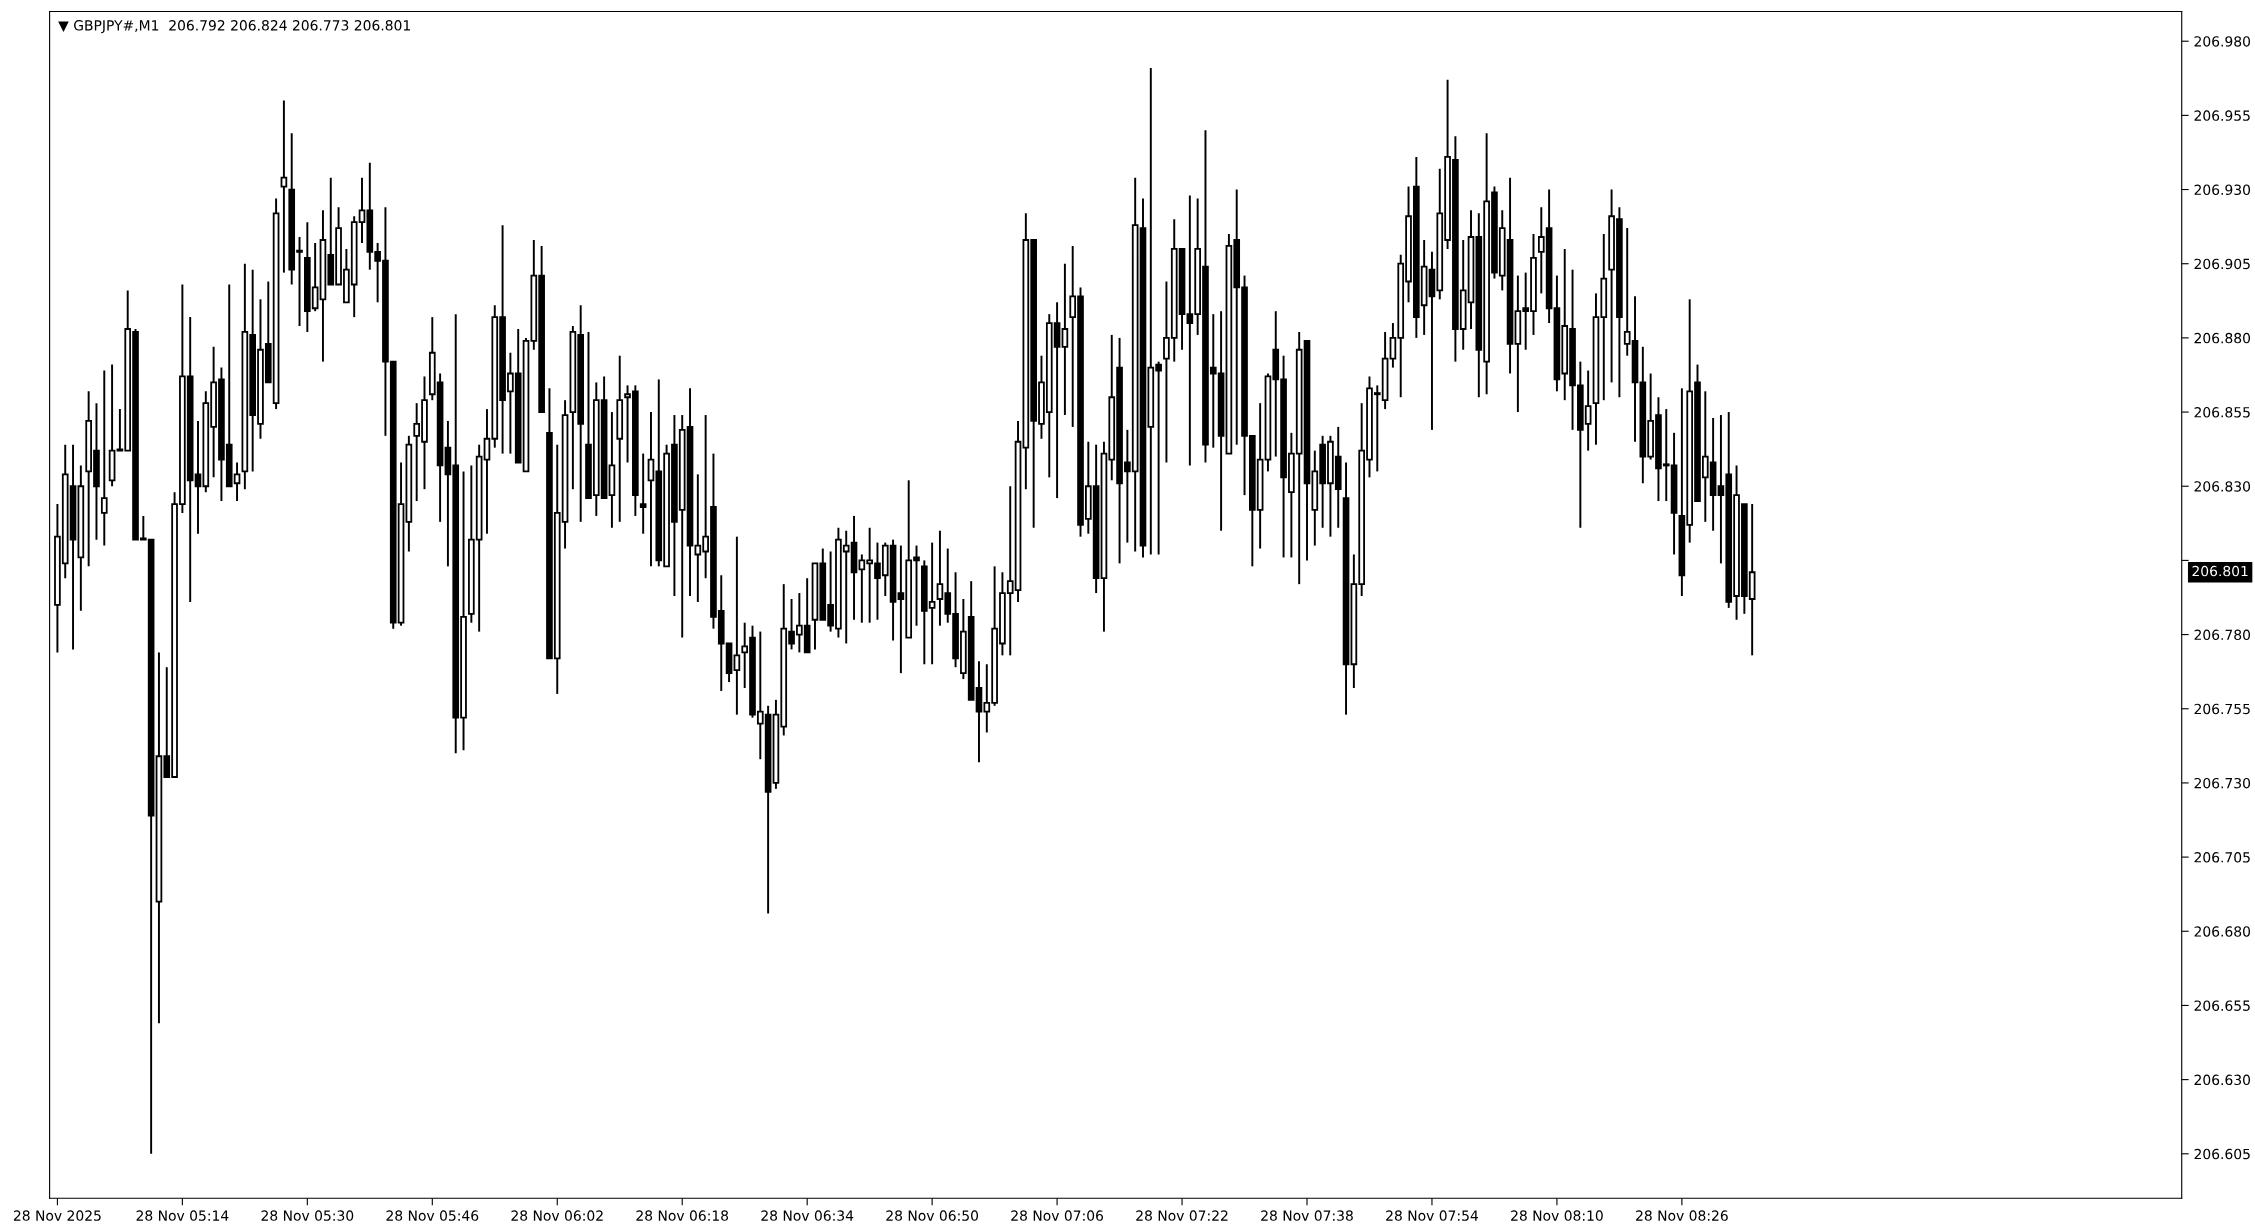  What do you see at coordinates (2222, 635) in the screenshot?
I see `y-tick-label: 206.780` at bounding box center [2222, 635].